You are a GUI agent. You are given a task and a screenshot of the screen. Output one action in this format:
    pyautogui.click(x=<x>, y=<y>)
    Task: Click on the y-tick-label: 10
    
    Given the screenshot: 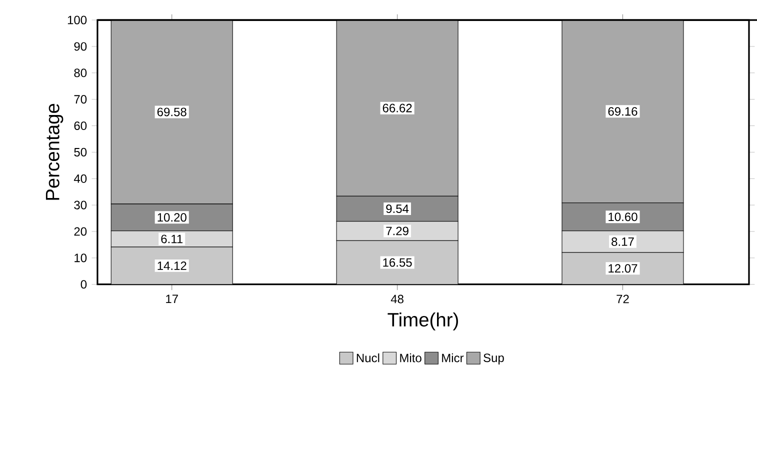 What is the action you would take?
    pyautogui.click(x=80, y=258)
    